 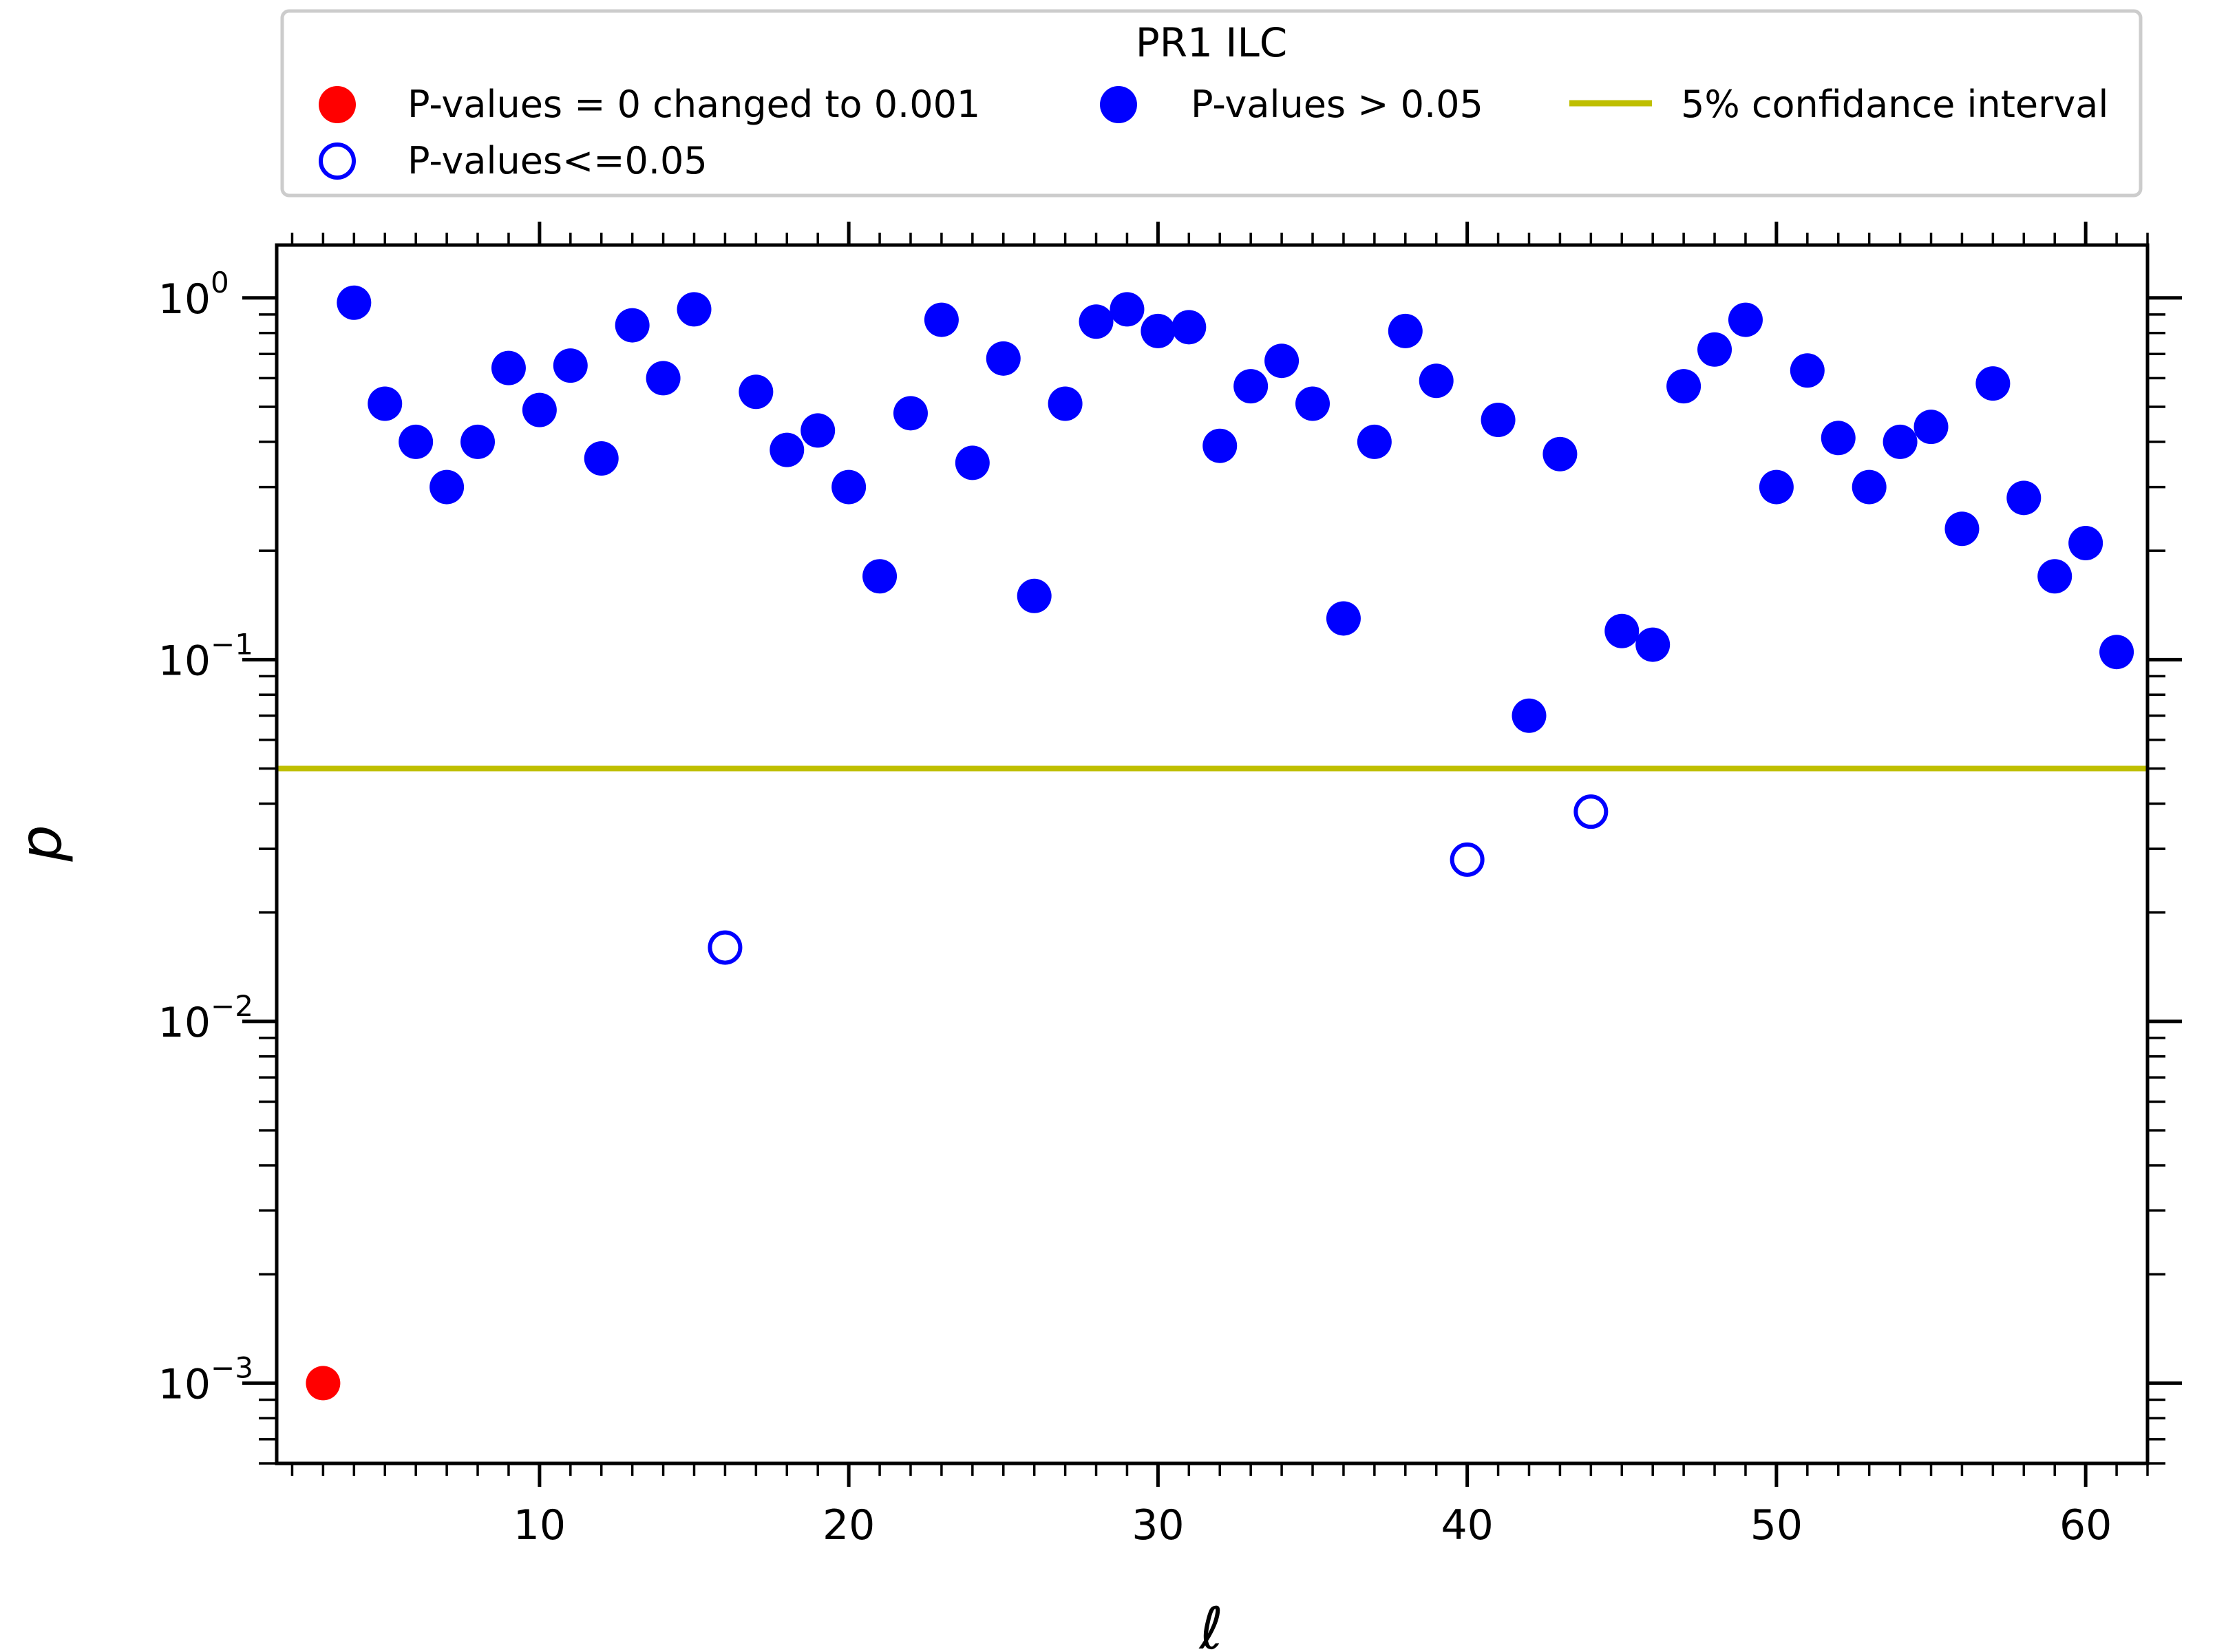 What do you see at coordinates (323, 1383) in the screenshot?
I see `zero-pvalue-point` at bounding box center [323, 1383].